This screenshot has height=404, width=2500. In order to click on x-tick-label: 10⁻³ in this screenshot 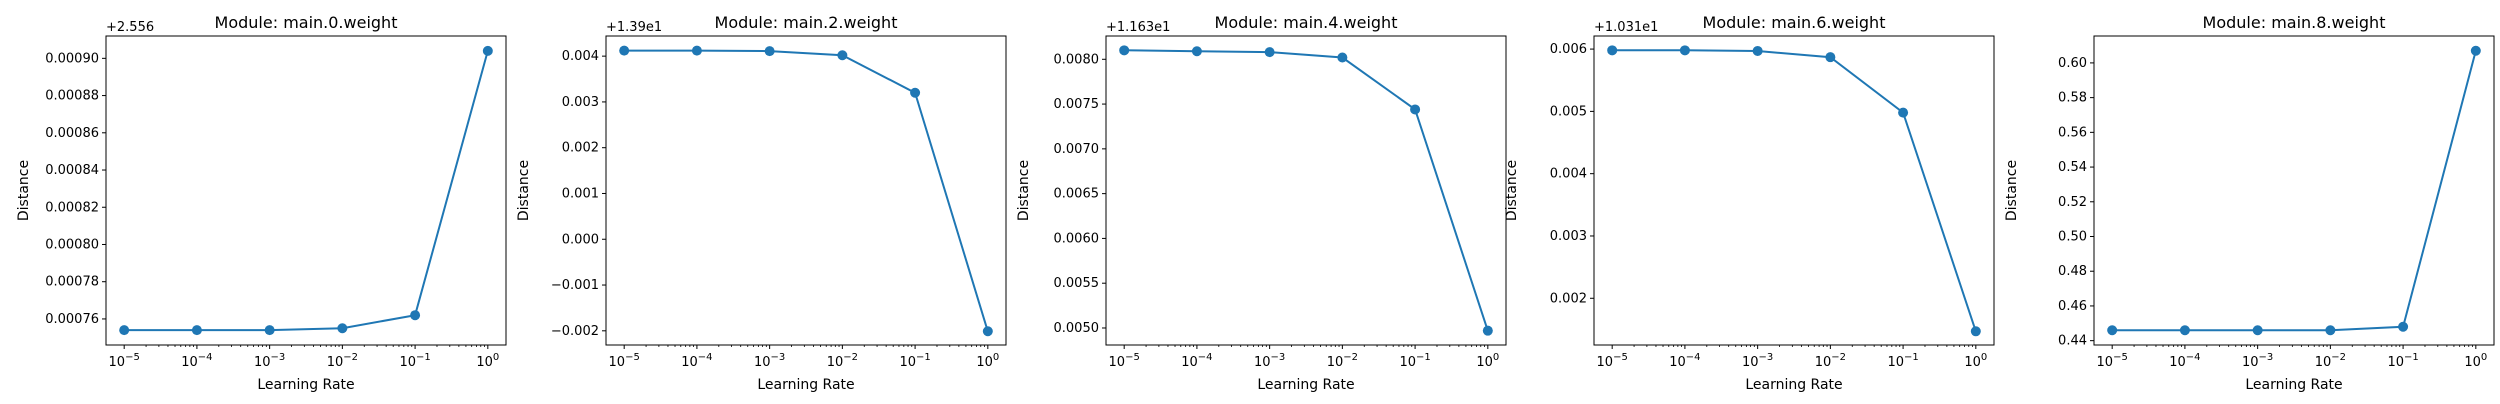, I will do `click(769, 361)`.